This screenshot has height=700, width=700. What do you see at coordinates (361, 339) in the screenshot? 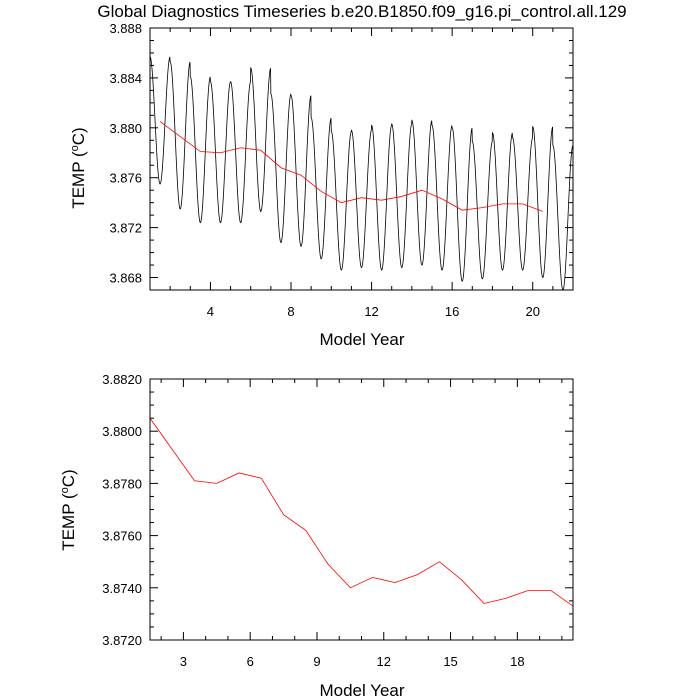
I see `x-axis-label-top: Model Year` at bounding box center [361, 339].